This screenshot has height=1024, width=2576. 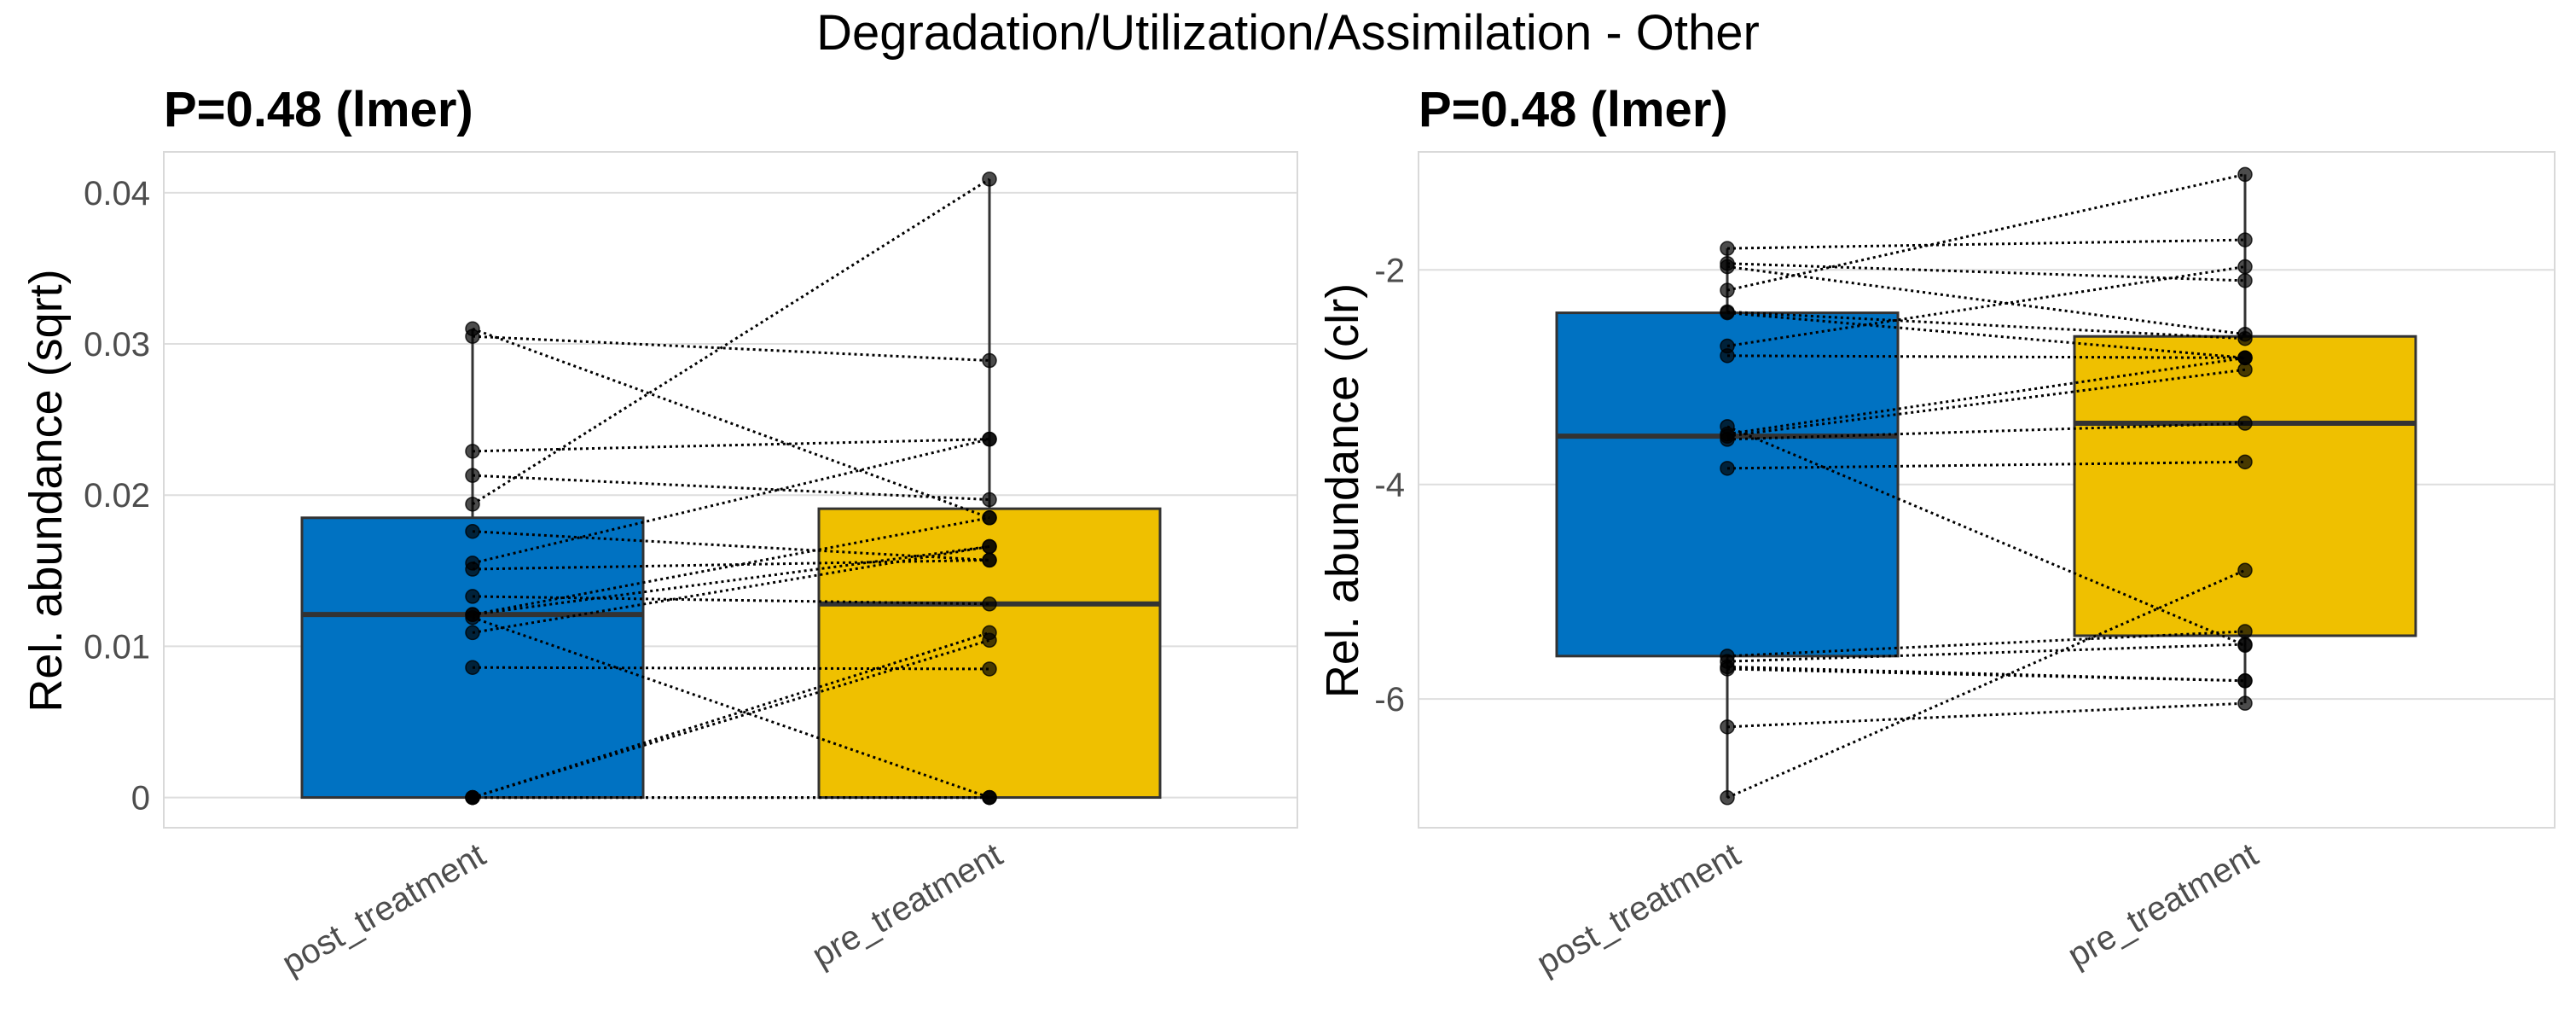 I want to click on box-pre_treatment, so click(x=2245, y=486).